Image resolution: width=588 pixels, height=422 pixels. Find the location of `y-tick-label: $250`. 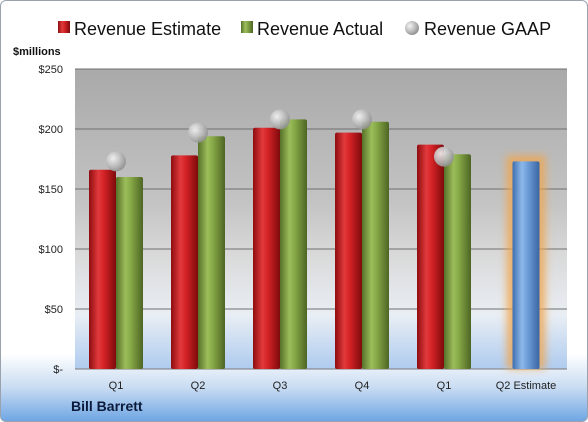

y-tick-label: $250 is located at coordinates (51, 70).